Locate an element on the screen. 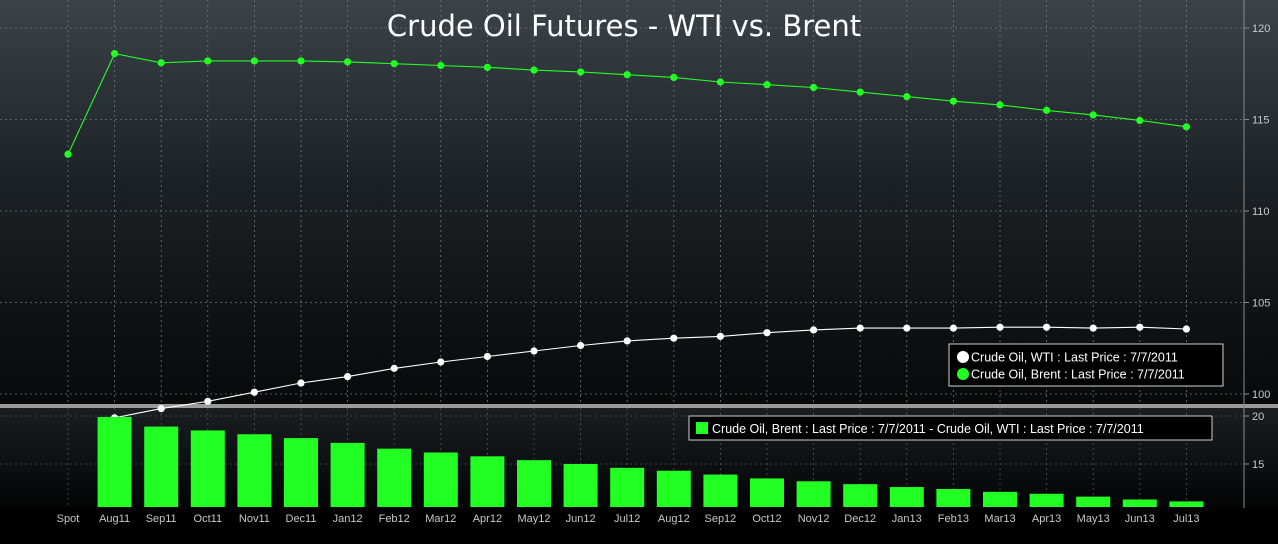 Image resolution: width=1278 pixels, height=544 pixels. x-tick-label: Jul13 is located at coordinates (1186, 519).